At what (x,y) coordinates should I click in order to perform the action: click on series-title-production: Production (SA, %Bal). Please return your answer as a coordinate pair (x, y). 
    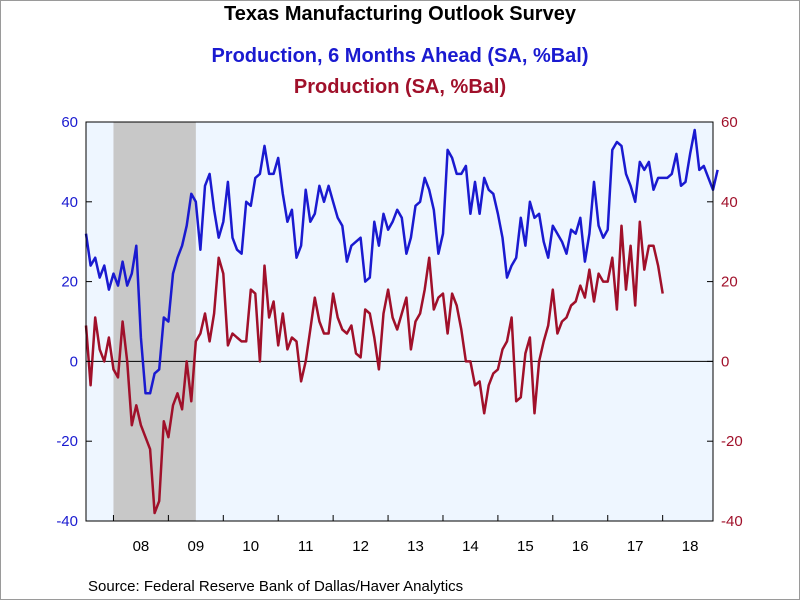
    Looking at the image, I should click on (400, 87).